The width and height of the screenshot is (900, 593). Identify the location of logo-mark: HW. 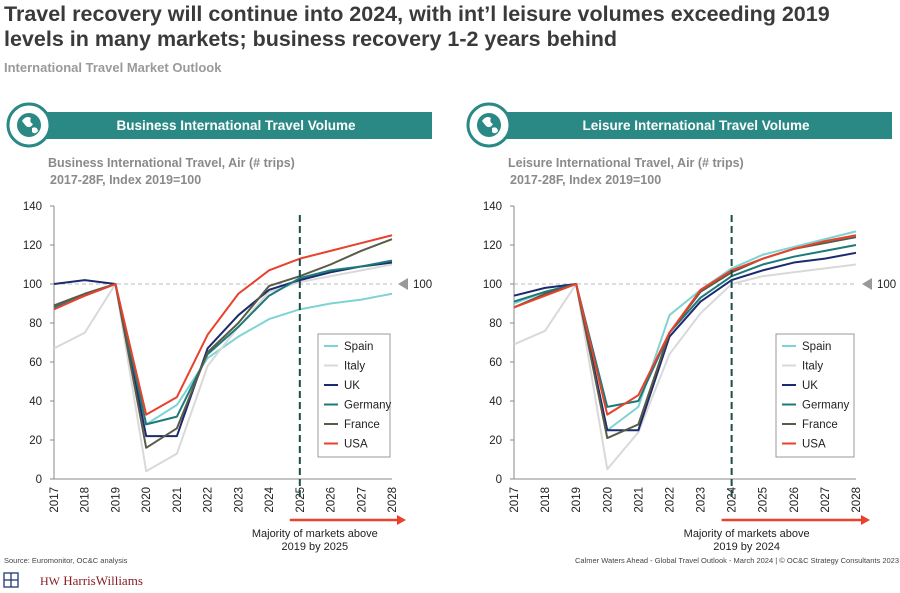
(50, 581).